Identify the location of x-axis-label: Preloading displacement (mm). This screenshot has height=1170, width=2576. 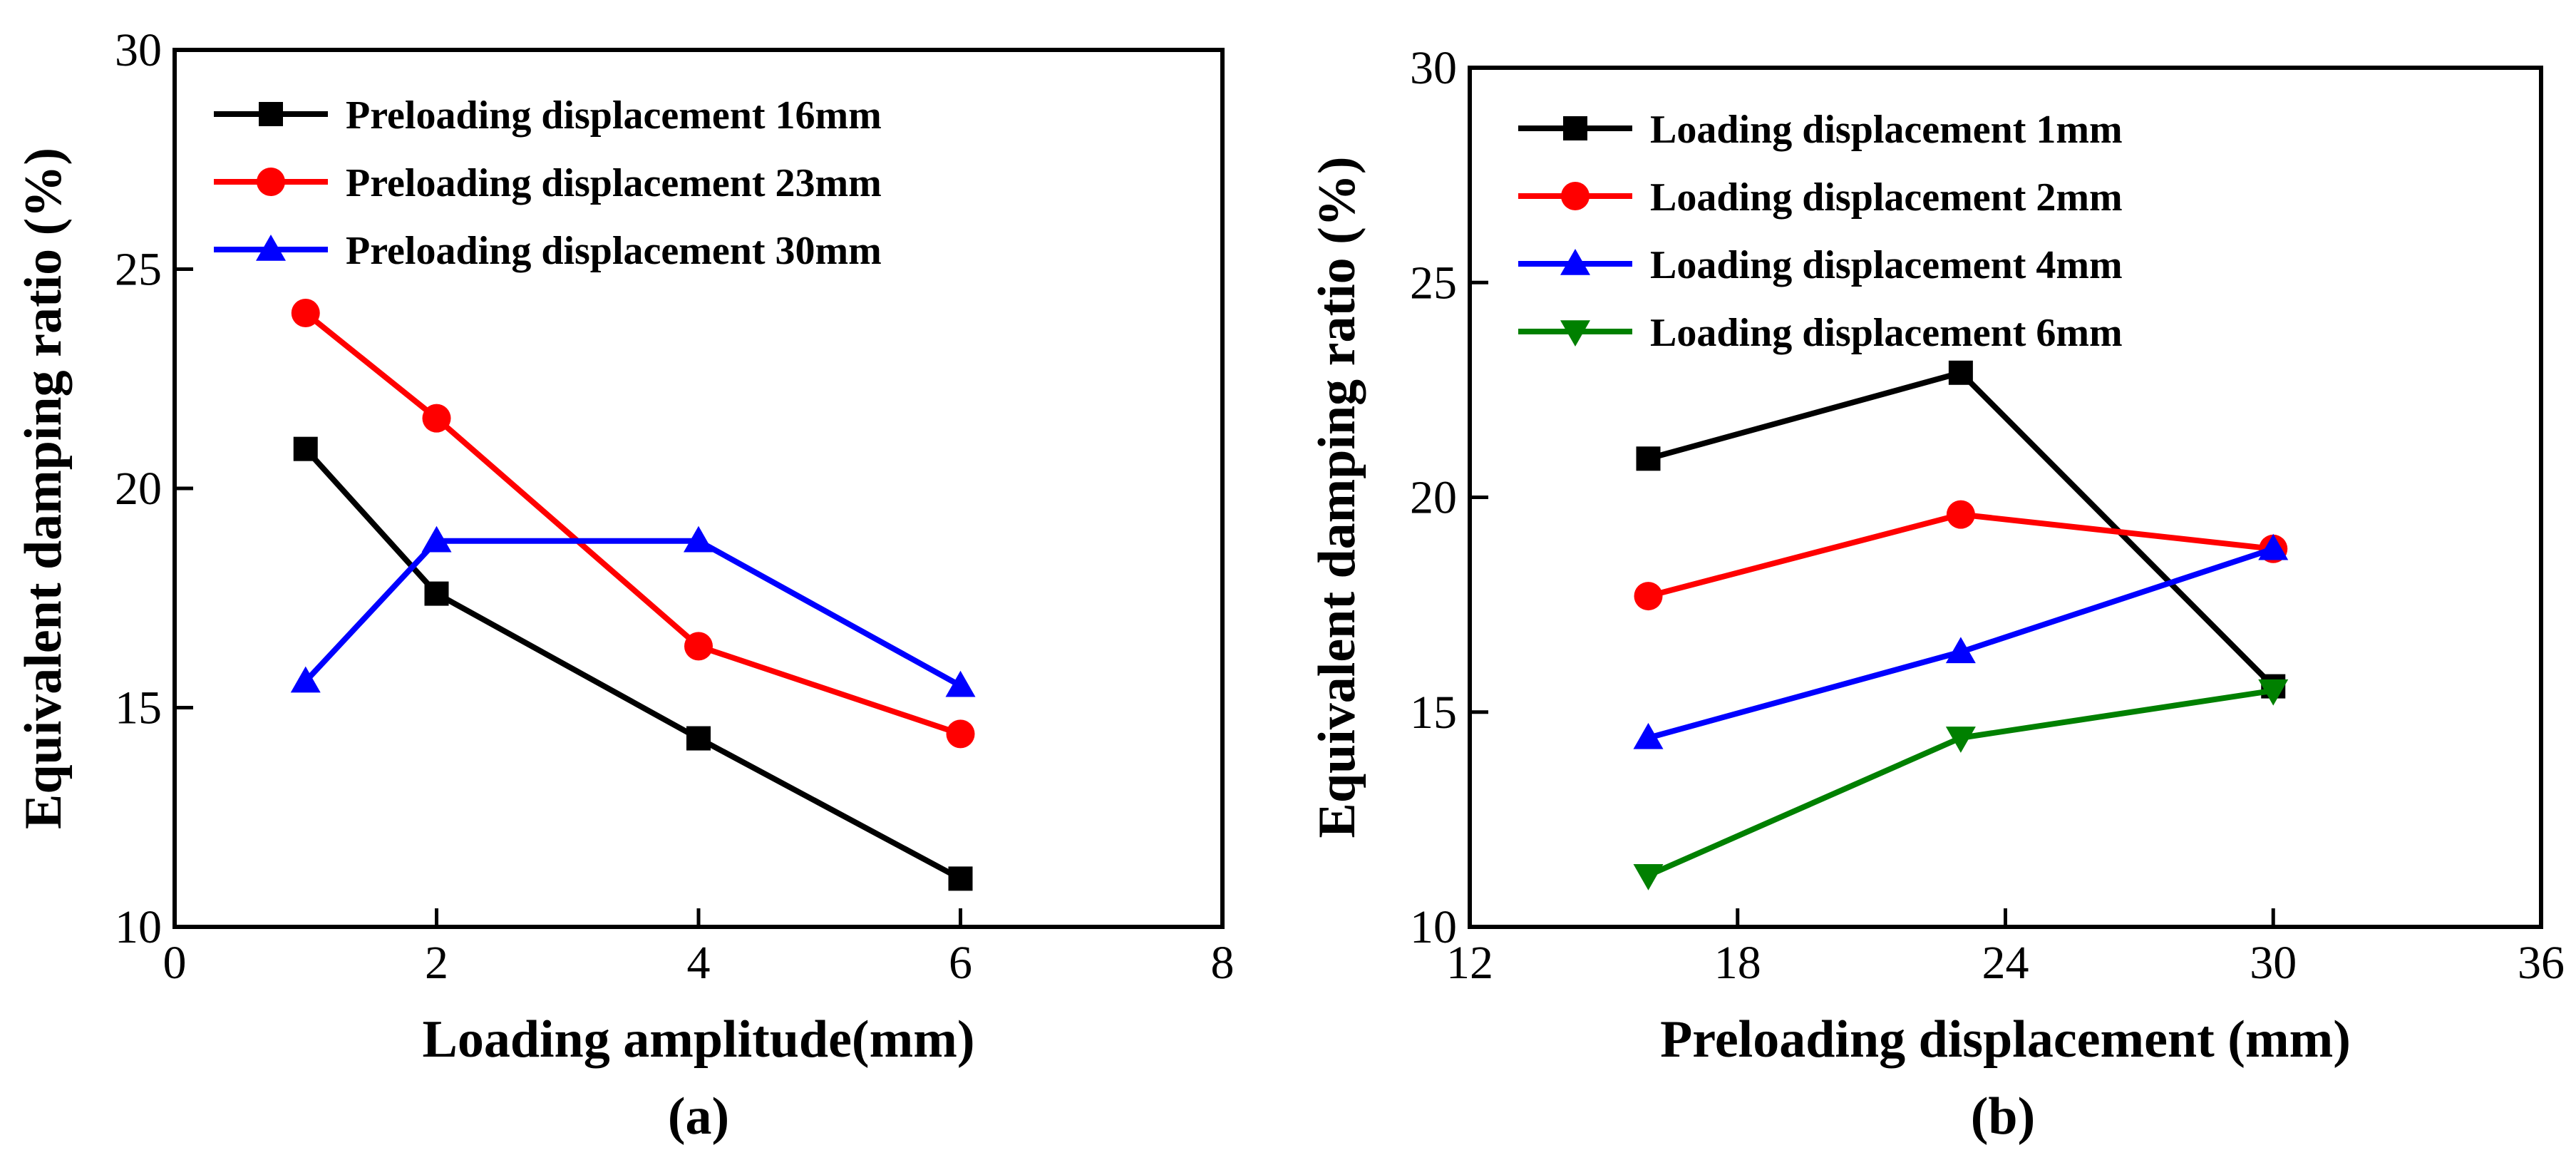
(2005, 1039).